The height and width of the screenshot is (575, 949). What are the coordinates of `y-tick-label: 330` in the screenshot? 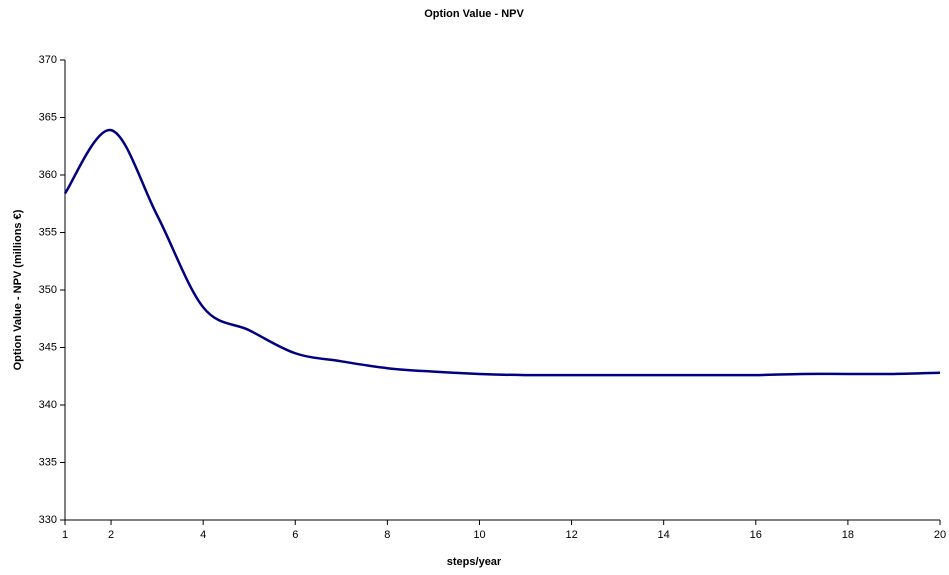 It's located at (48, 520).